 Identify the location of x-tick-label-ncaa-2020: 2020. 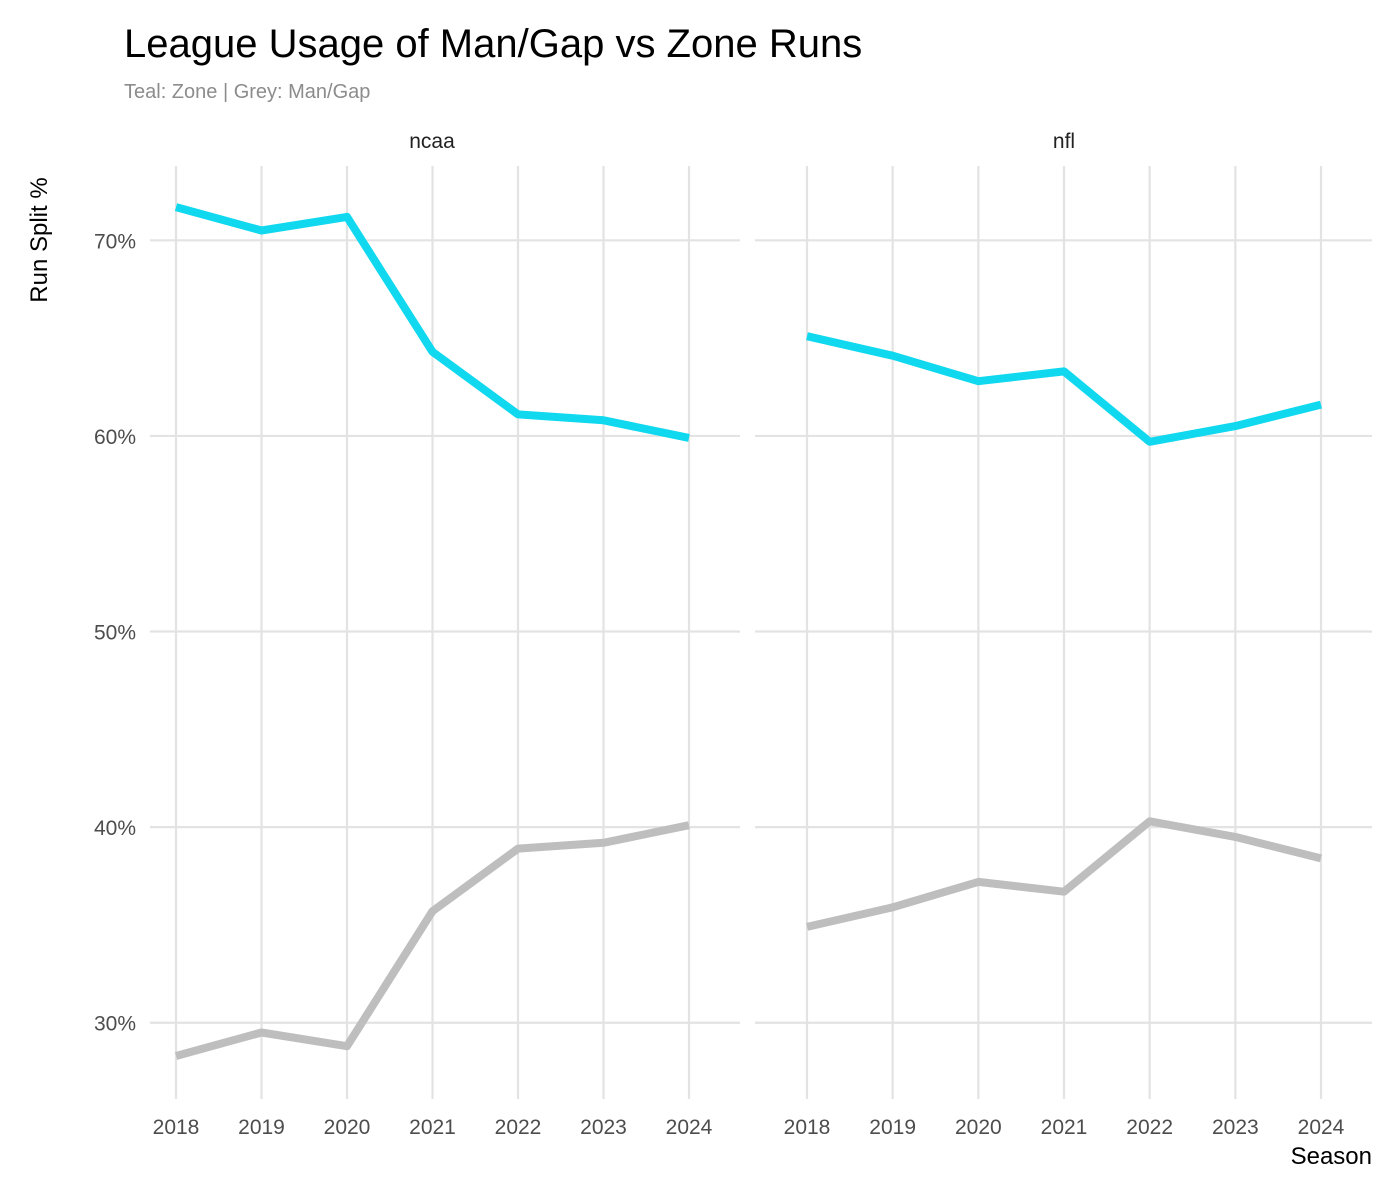
(347, 1127).